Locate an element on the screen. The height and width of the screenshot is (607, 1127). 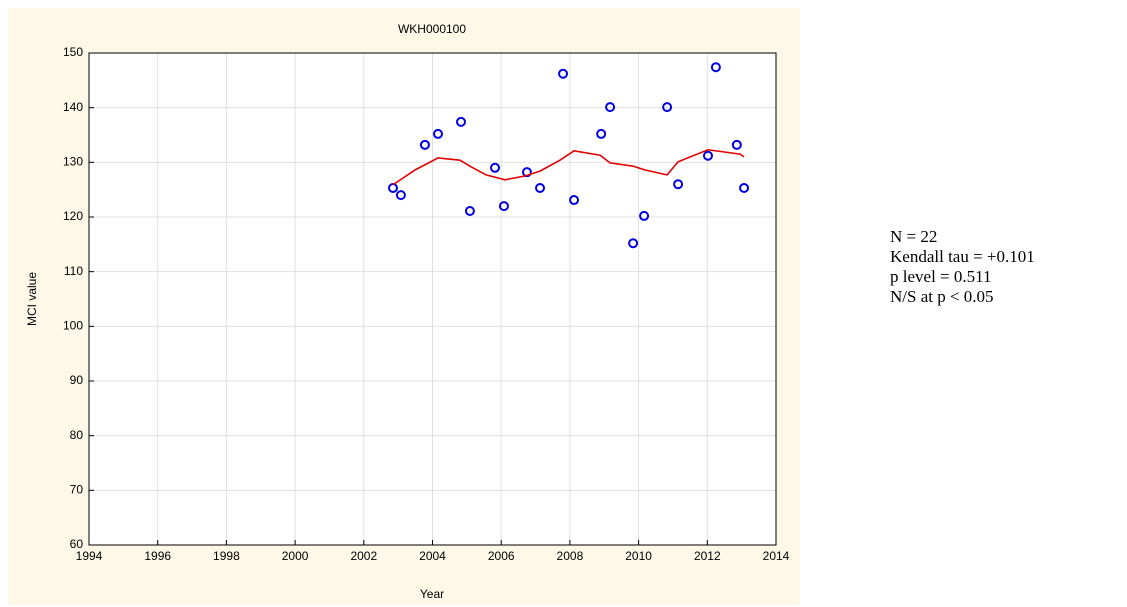
x-tick-label: 2006 is located at coordinates (501, 556).